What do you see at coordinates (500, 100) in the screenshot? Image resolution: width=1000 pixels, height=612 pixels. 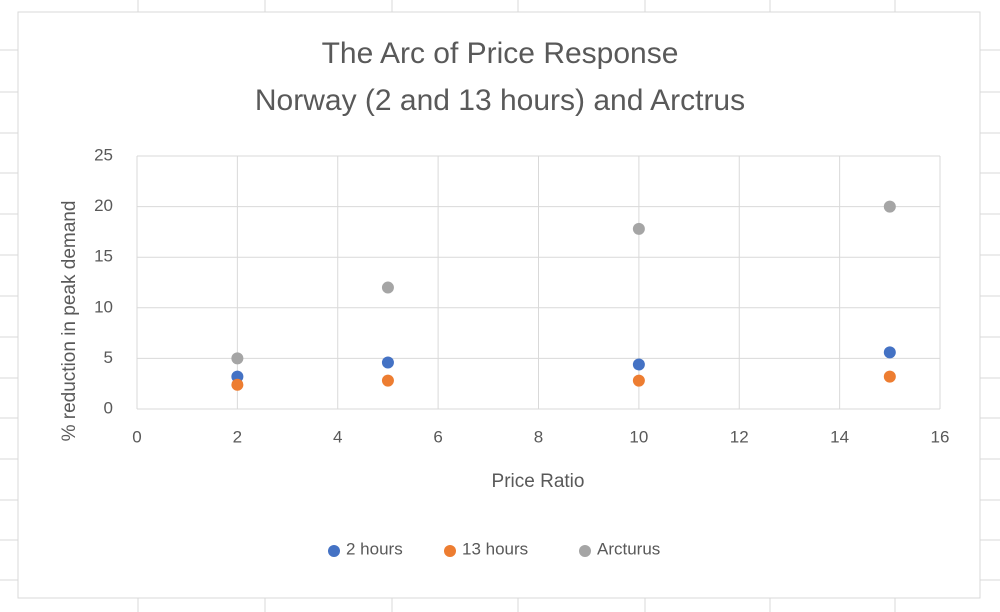 I see `chart-subtitle: Norway (2 and 13 hours) and Arctrus` at bounding box center [500, 100].